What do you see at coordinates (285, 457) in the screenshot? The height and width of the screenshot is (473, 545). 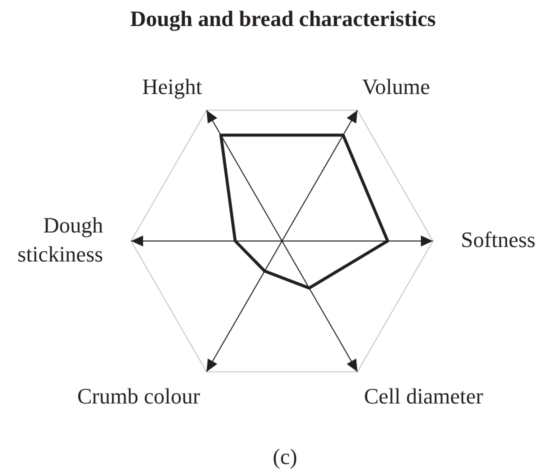 I see `text: (c)` at bounding box center [285, 457].